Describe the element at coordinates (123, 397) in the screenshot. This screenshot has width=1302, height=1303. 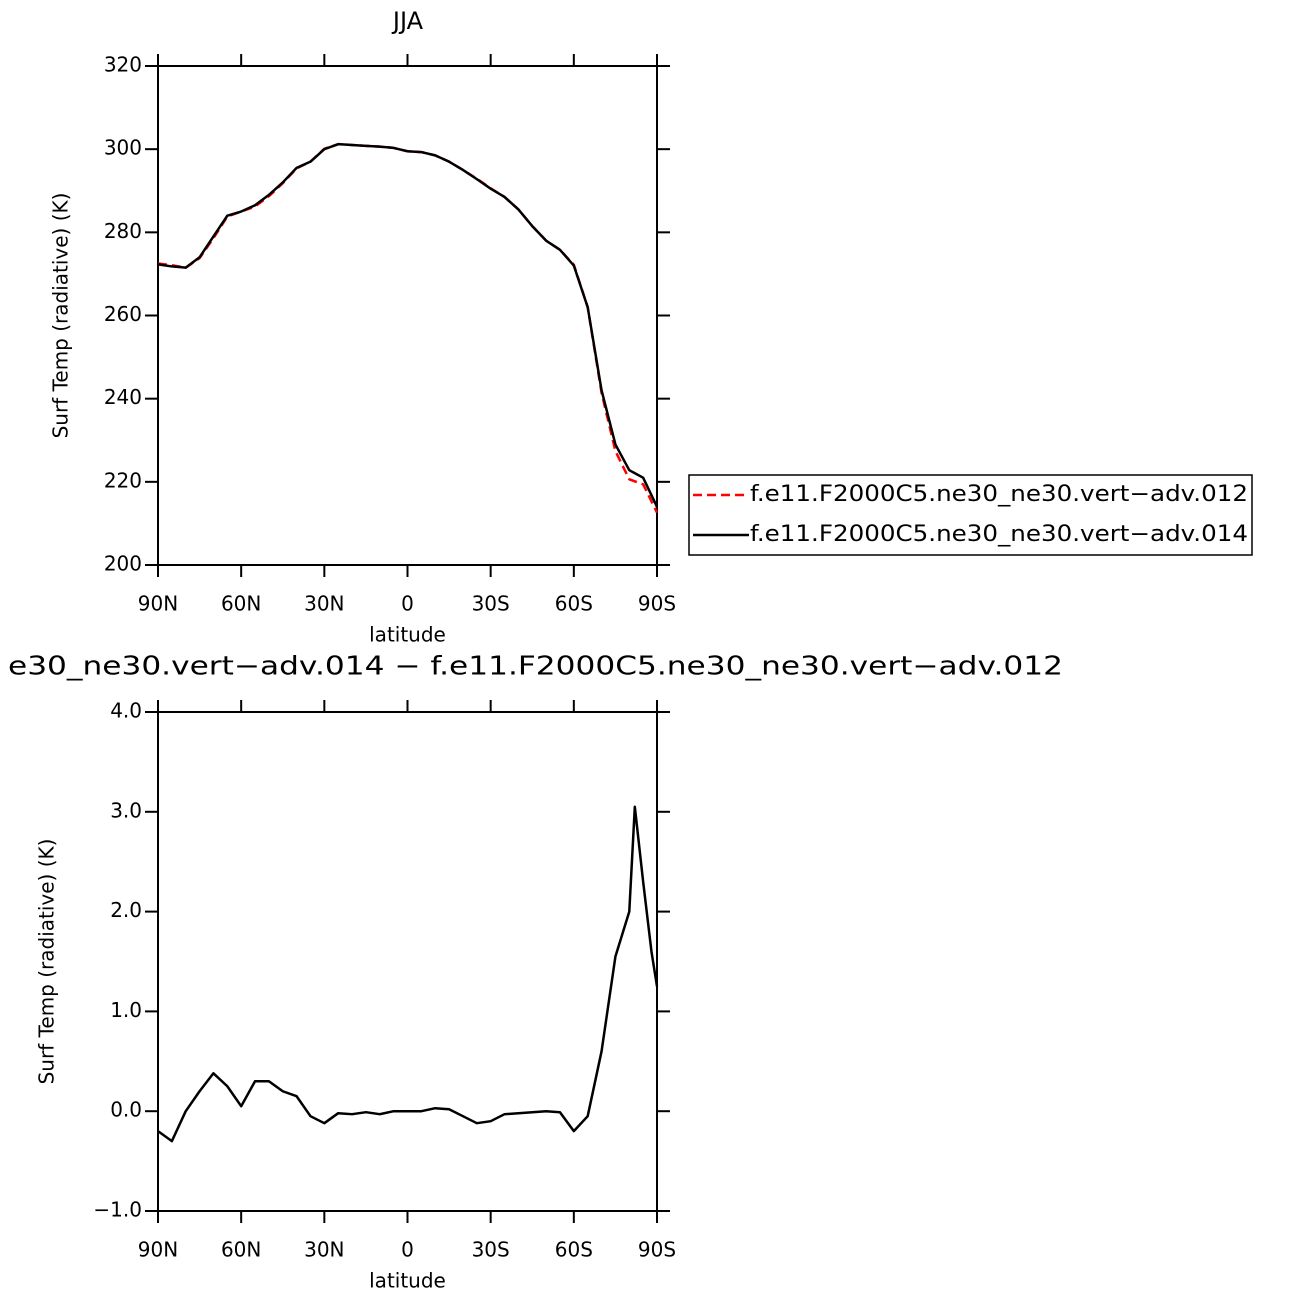
I see `y-tick-label: 240` at that location.